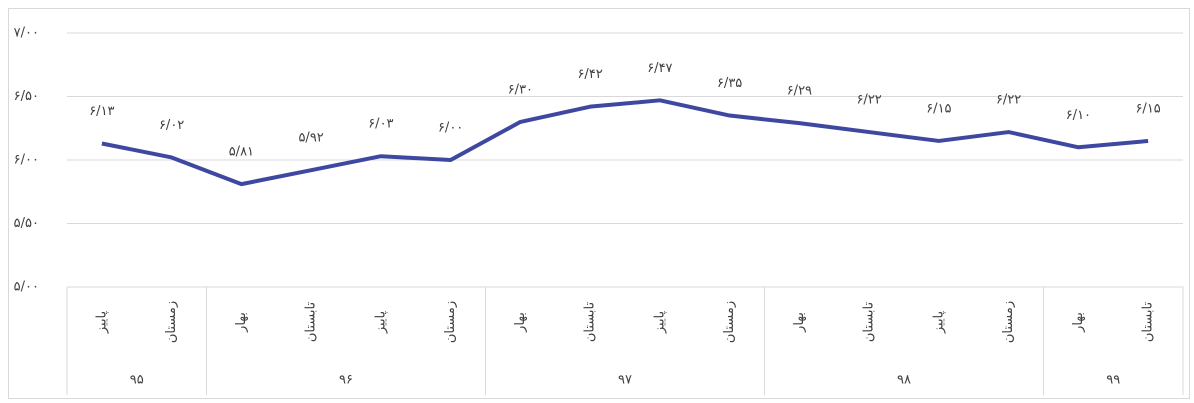 Image resolution: width=1194 pixels, height=403 pixels. I want to click on data-label: ۶/۳۰, so click(520, 89).